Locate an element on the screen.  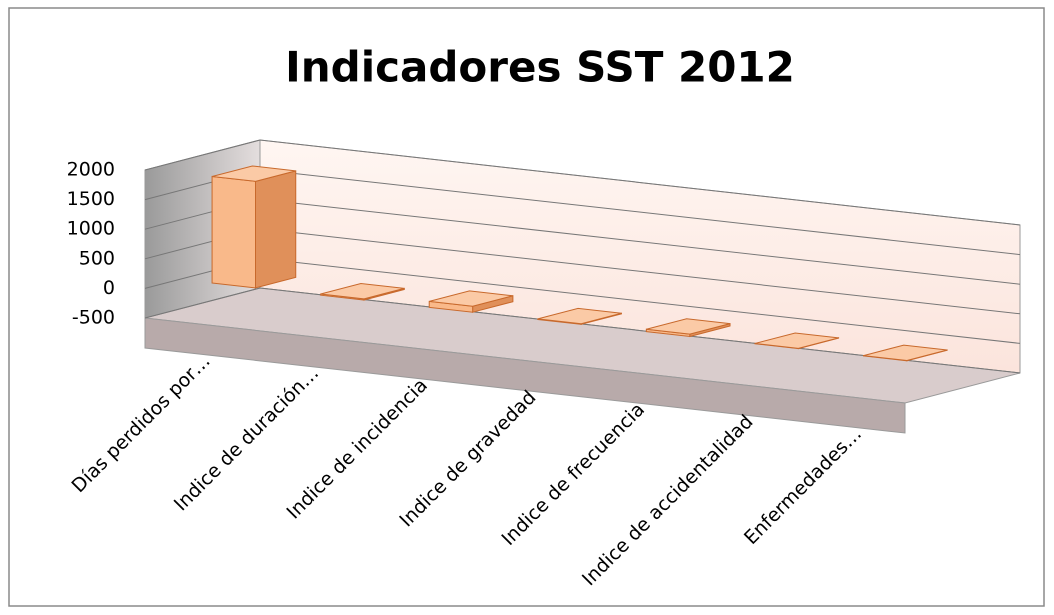
y-tick-label: 0 is located at coordinates (109, 288).